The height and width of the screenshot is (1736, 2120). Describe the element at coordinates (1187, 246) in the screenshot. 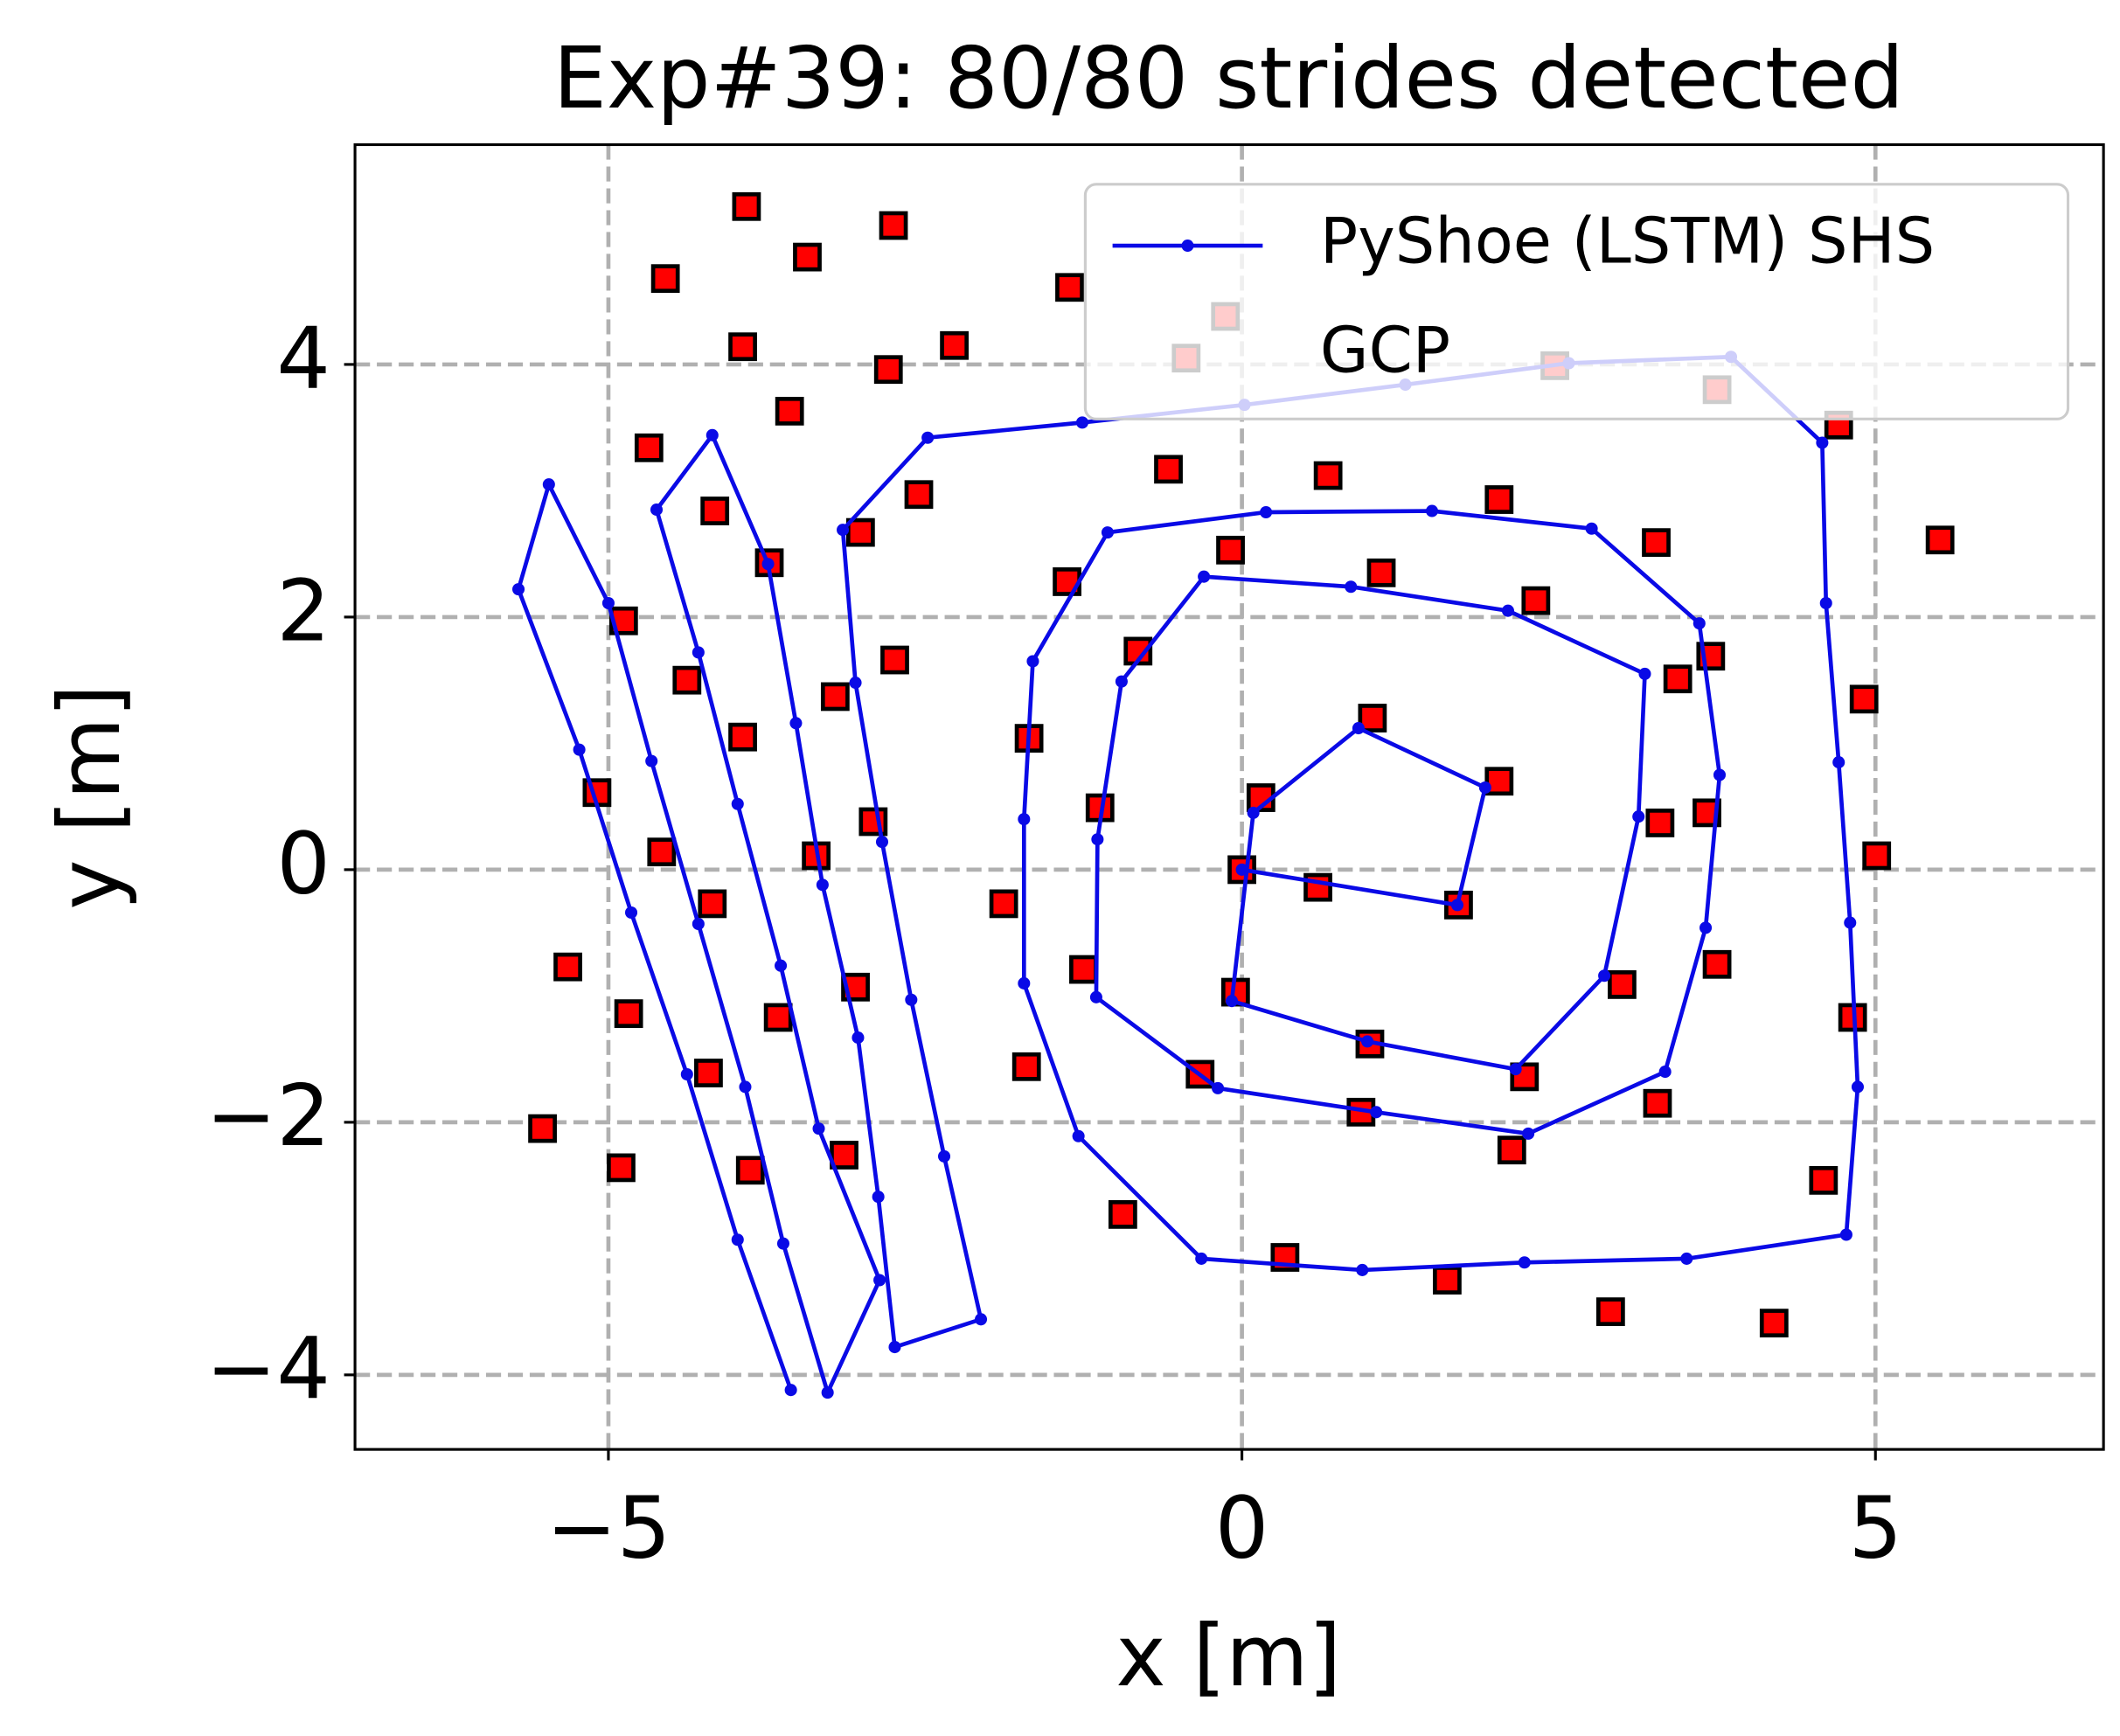

I see `legend-swatch-dot` at that location.